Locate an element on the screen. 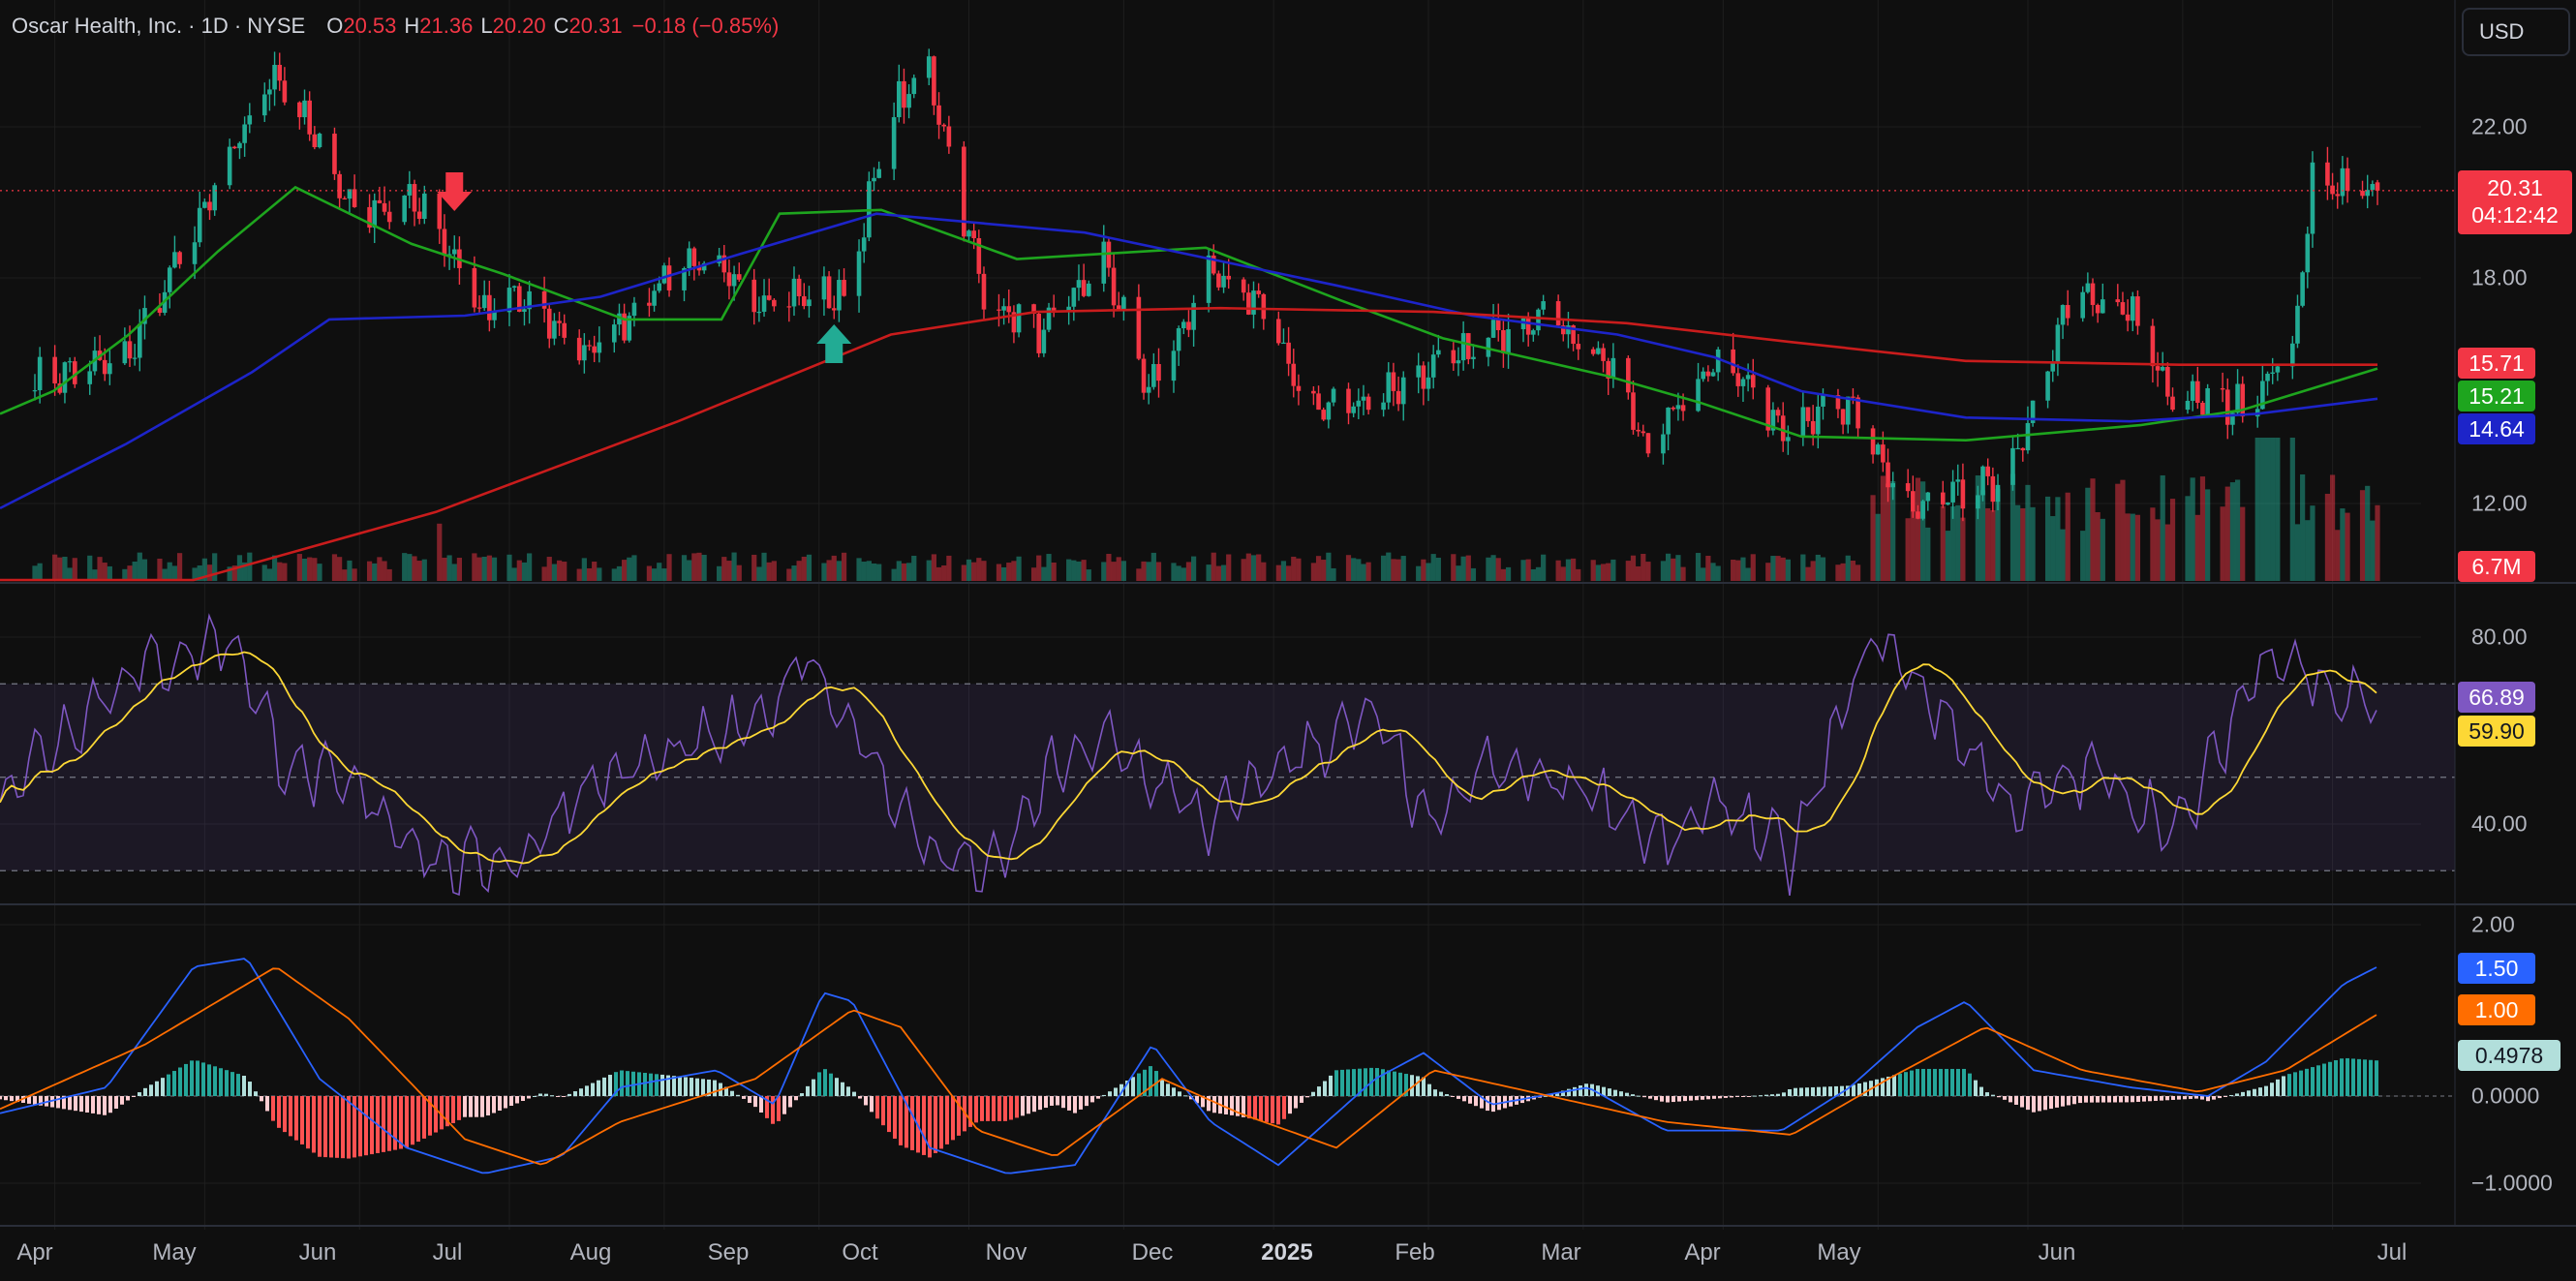 This screenshot has width=2576, height=1281. rsi-background is located at coordinates (1227, 777).